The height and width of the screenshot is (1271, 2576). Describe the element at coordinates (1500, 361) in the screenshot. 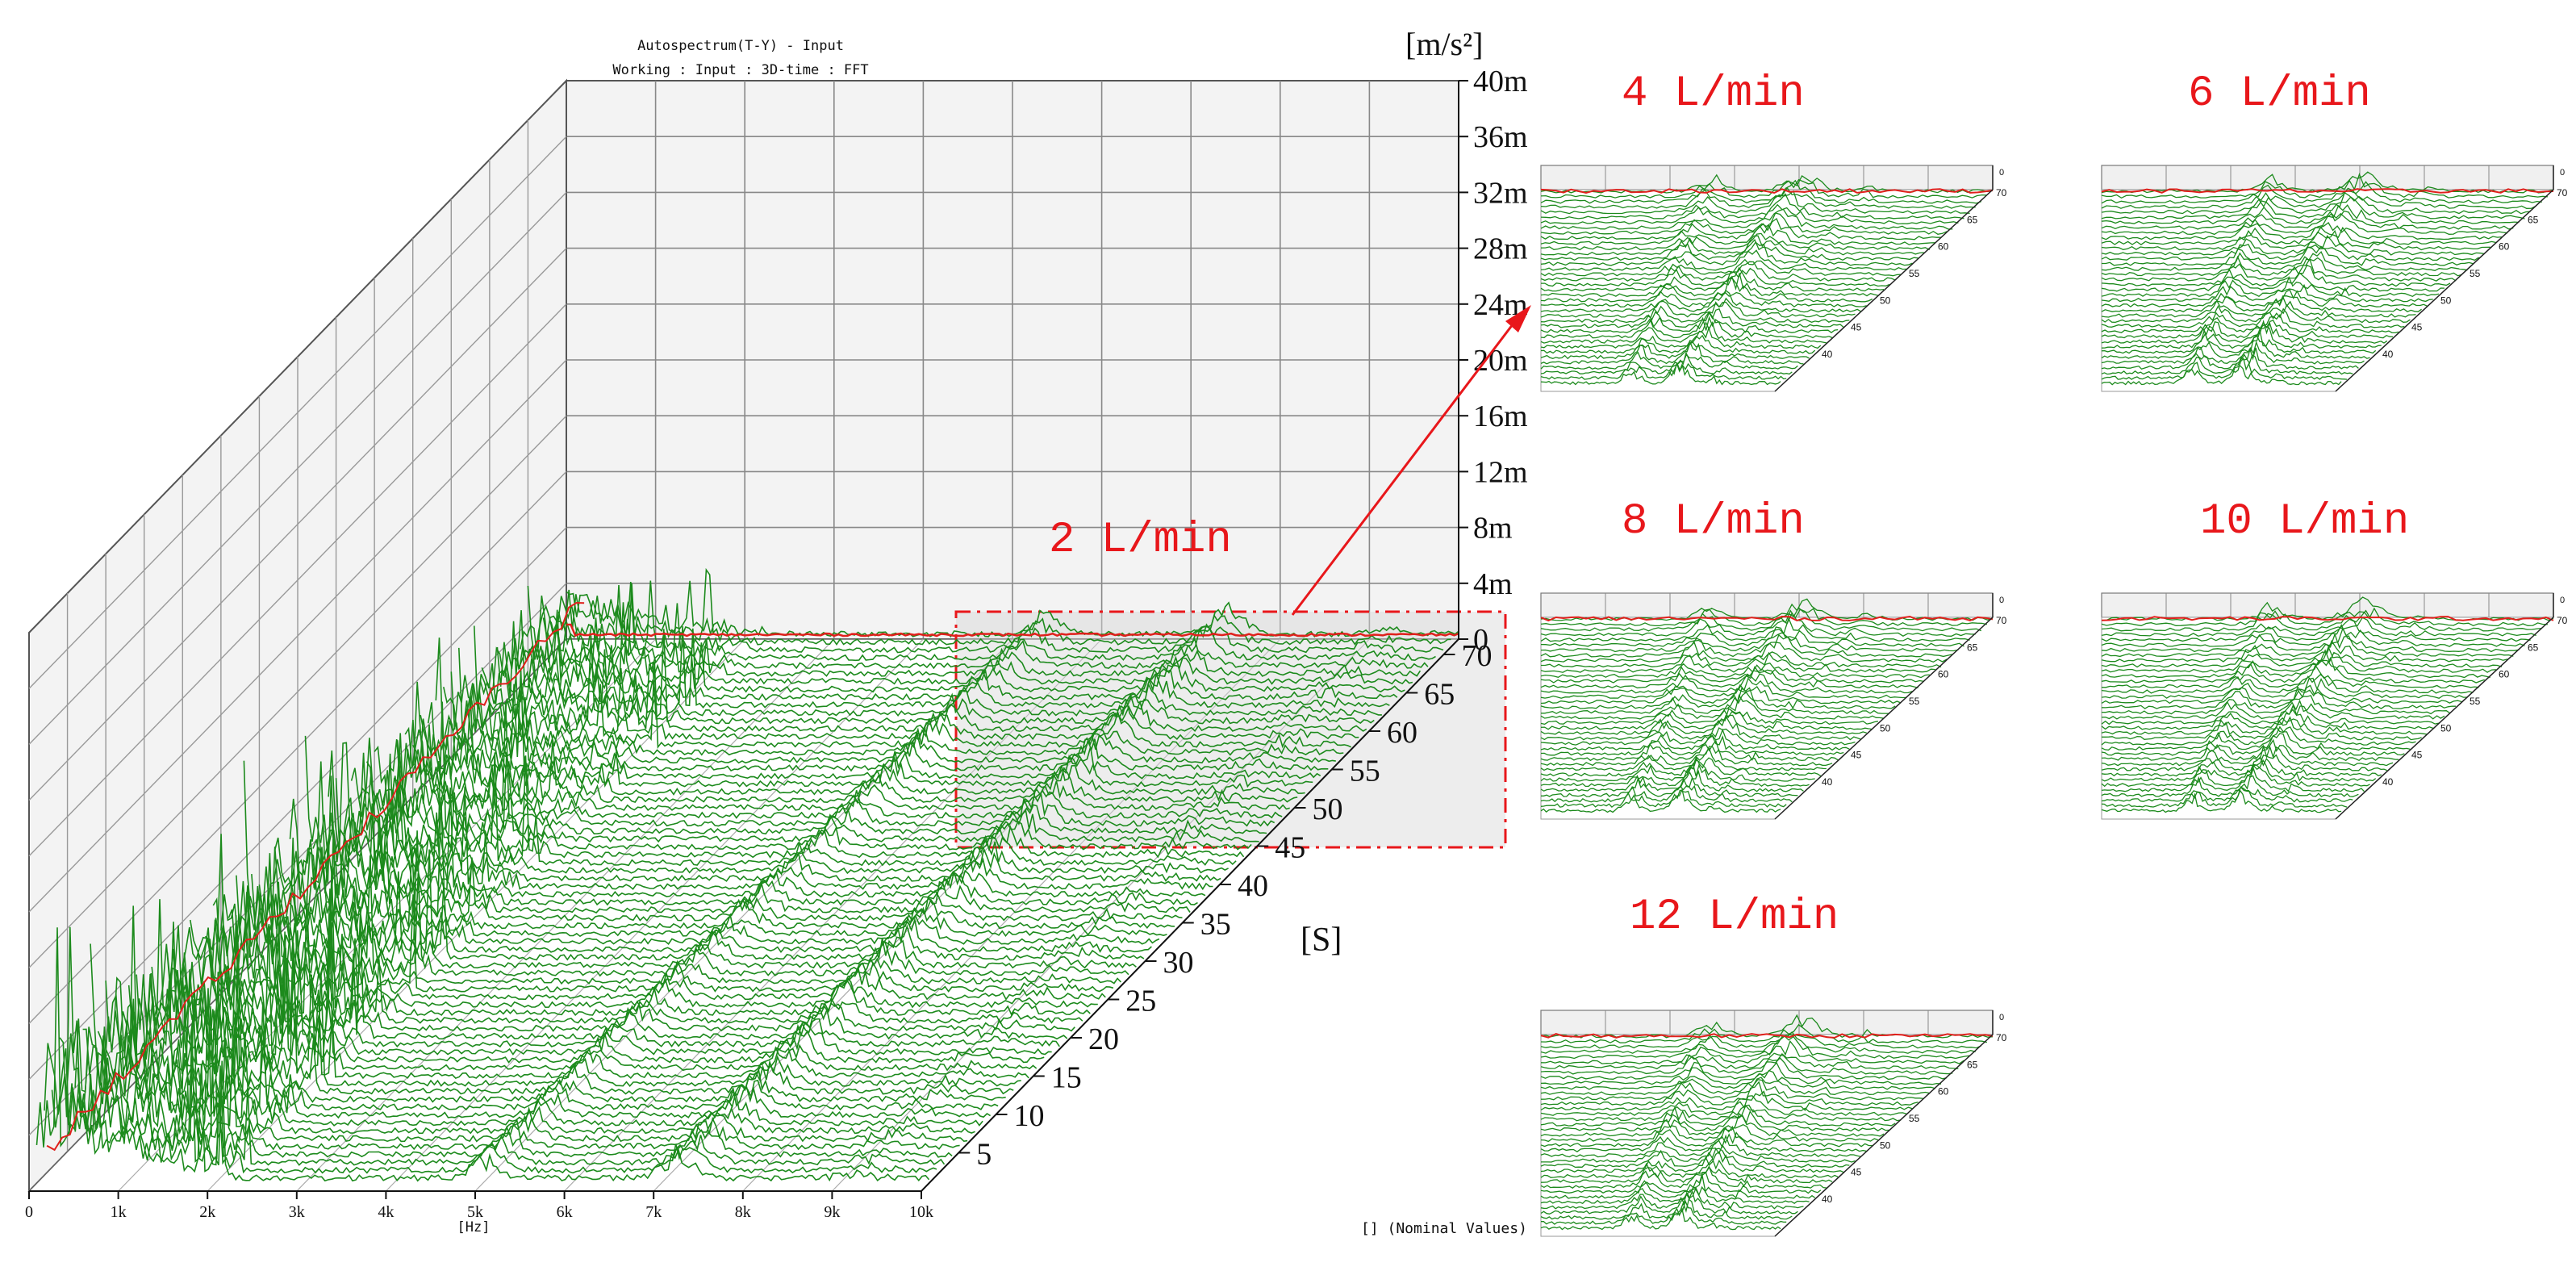

I see `z-tick-label: 20m` at that location.